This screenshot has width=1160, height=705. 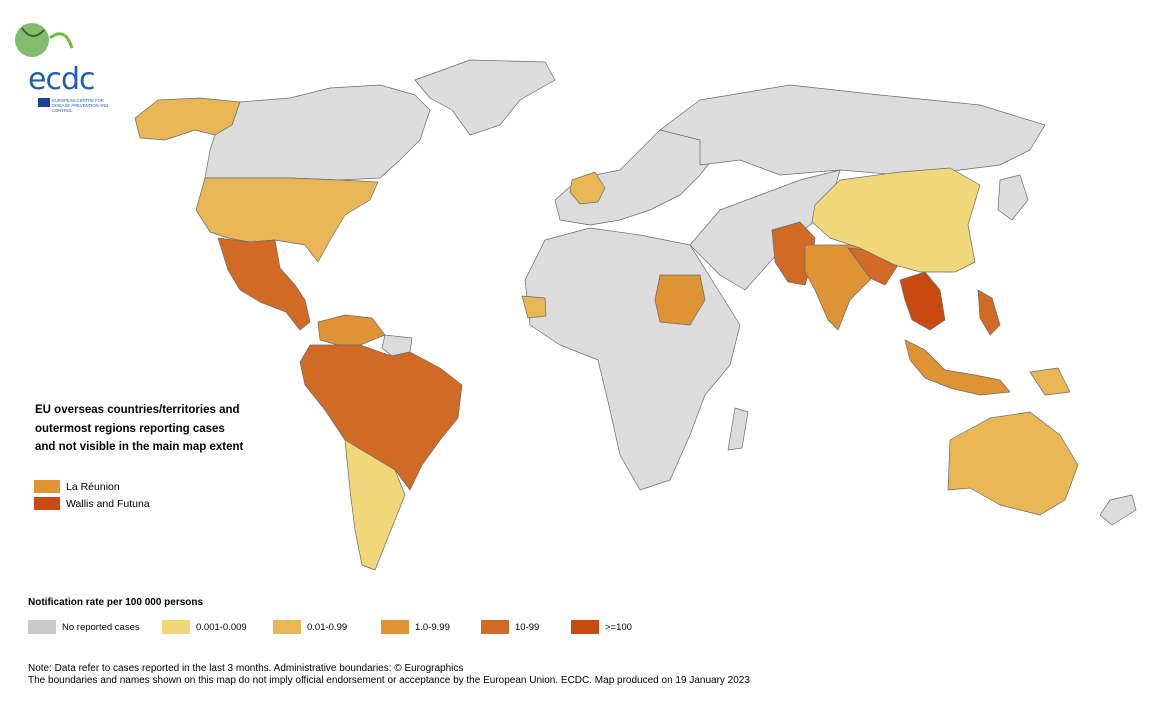 I want to click on legend-item: 1.0-9.99, so click(x=415, y=627).